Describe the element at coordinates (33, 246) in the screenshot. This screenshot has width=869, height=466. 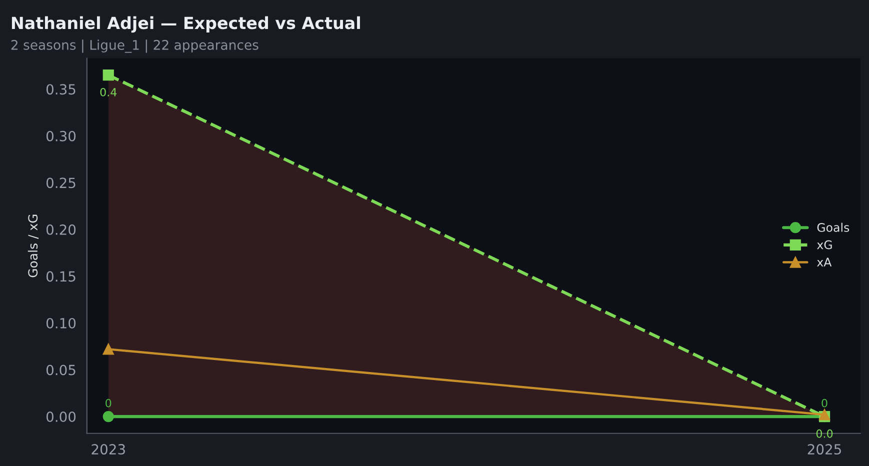
I see `y-axis-title: Goals / xG` at that location.